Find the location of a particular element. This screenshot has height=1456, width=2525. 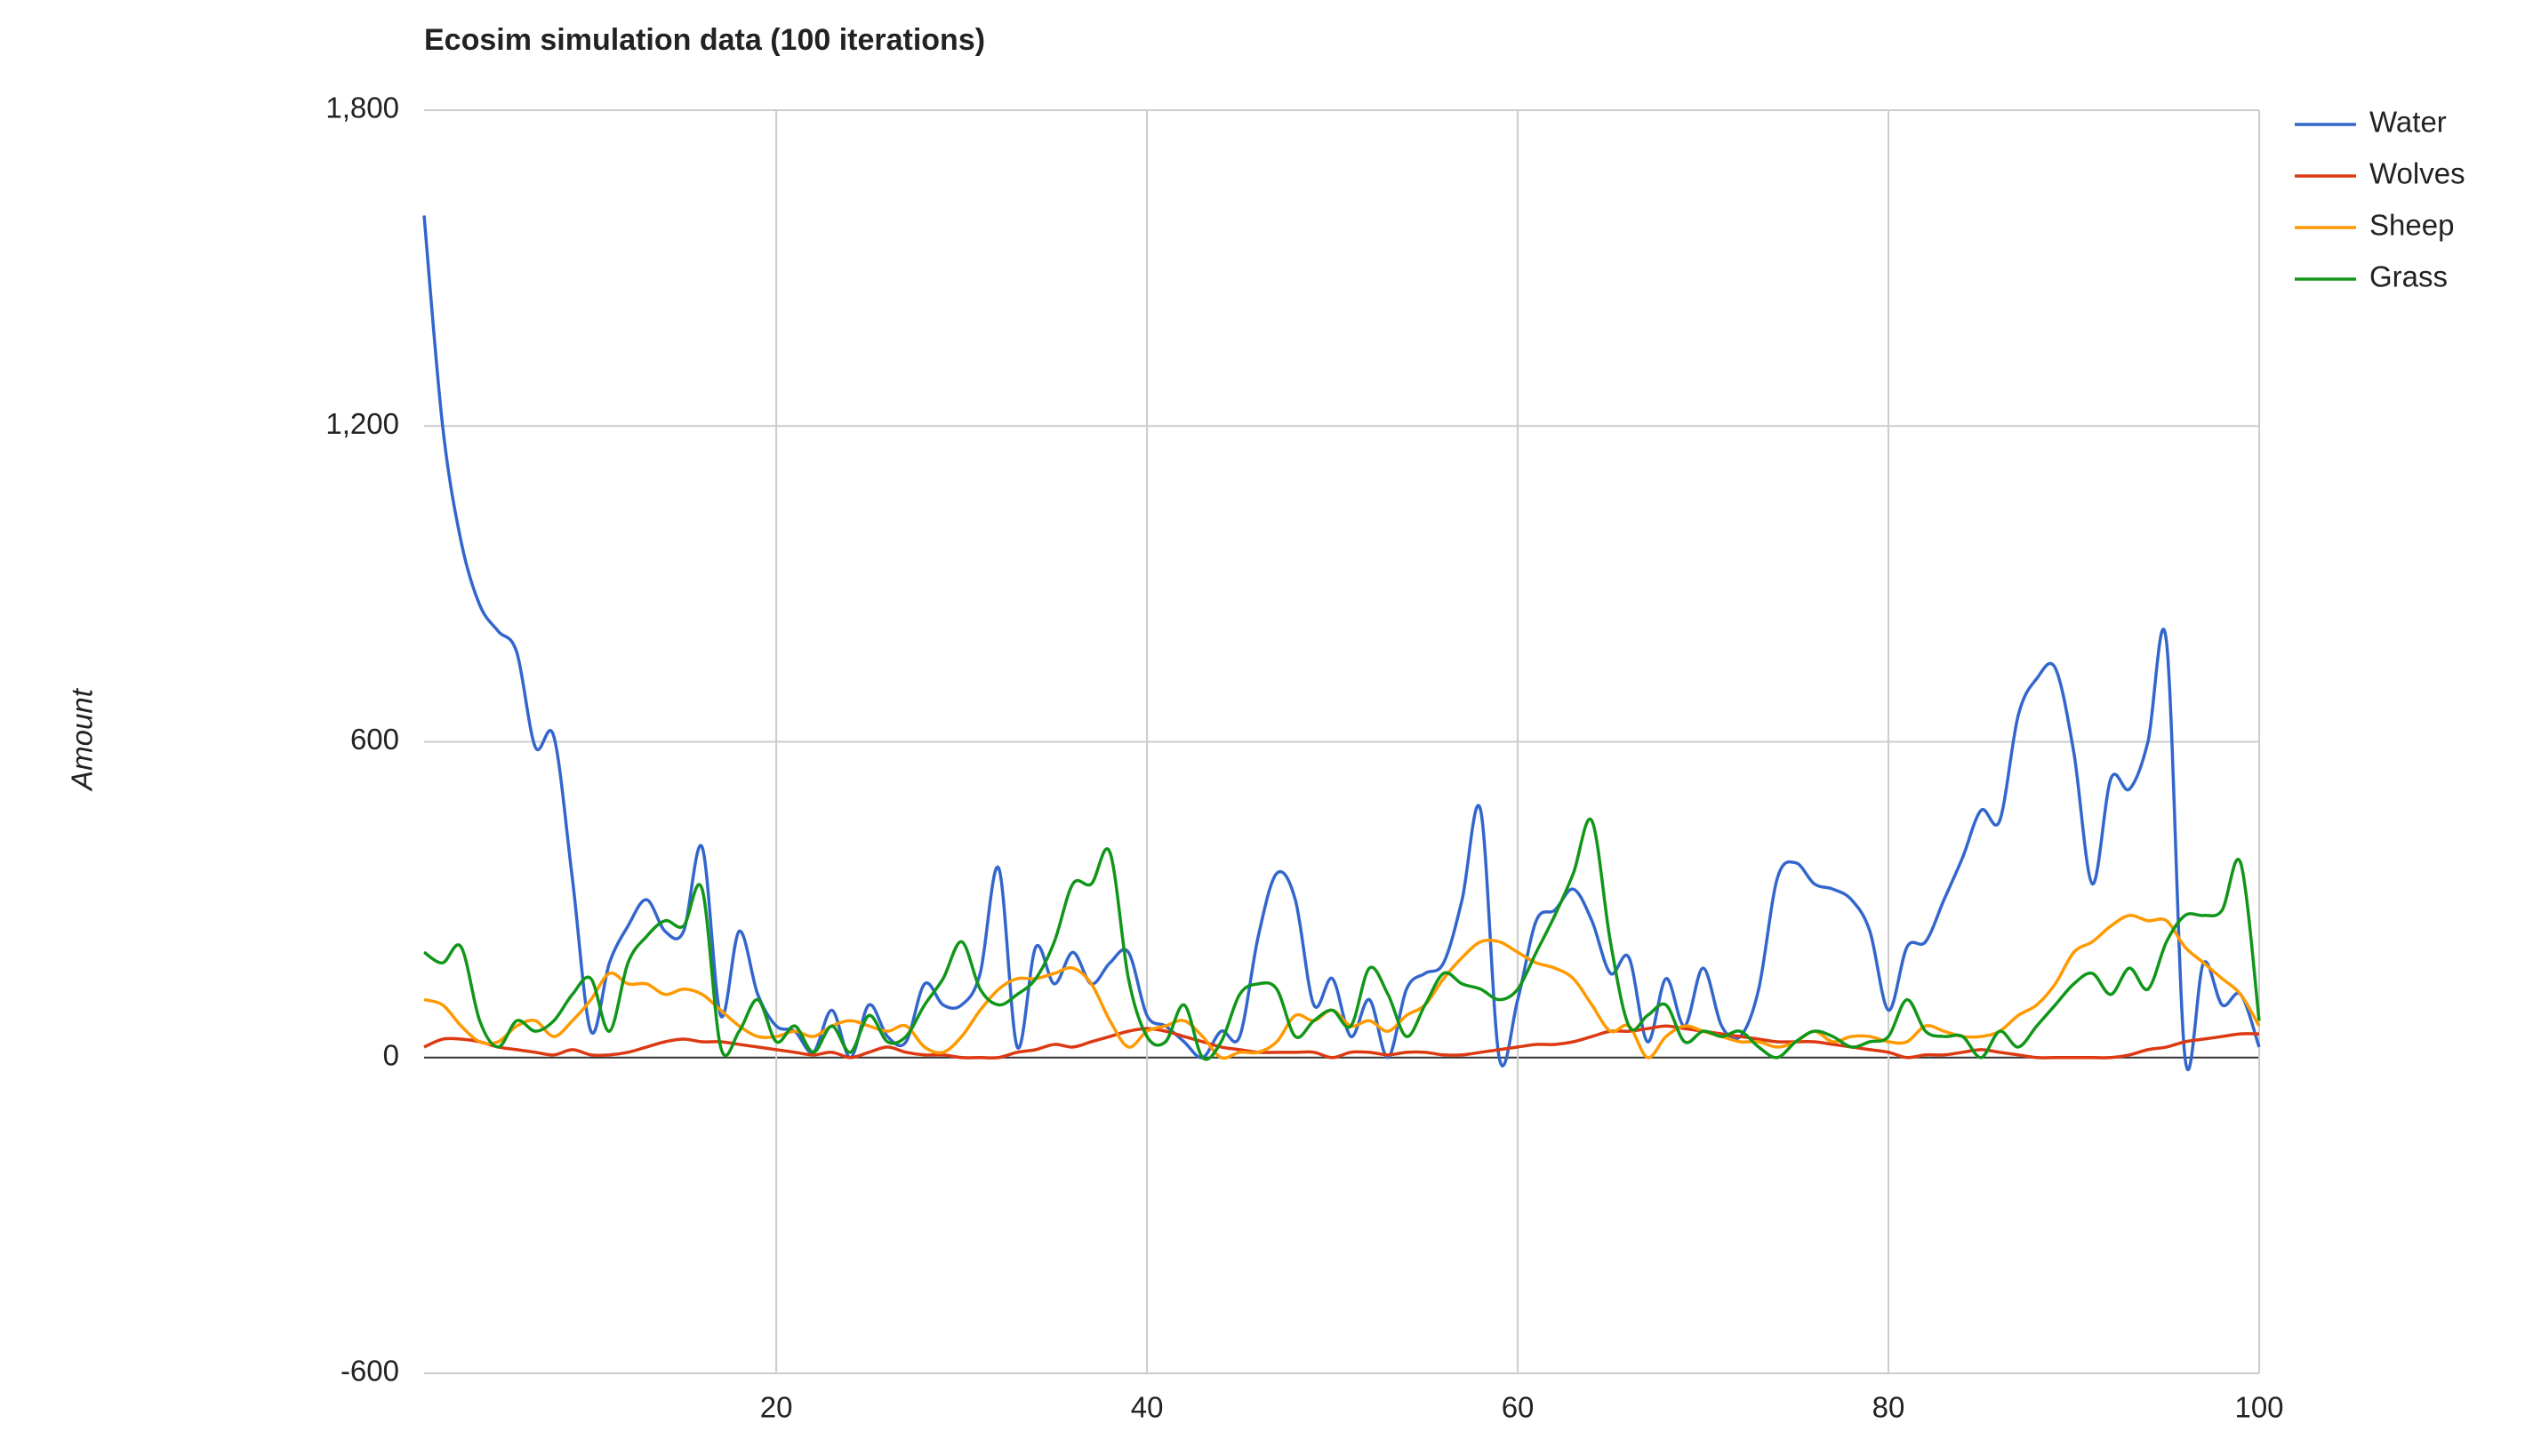

y-tick-label: 0 is located at coordinates (391, 1054).